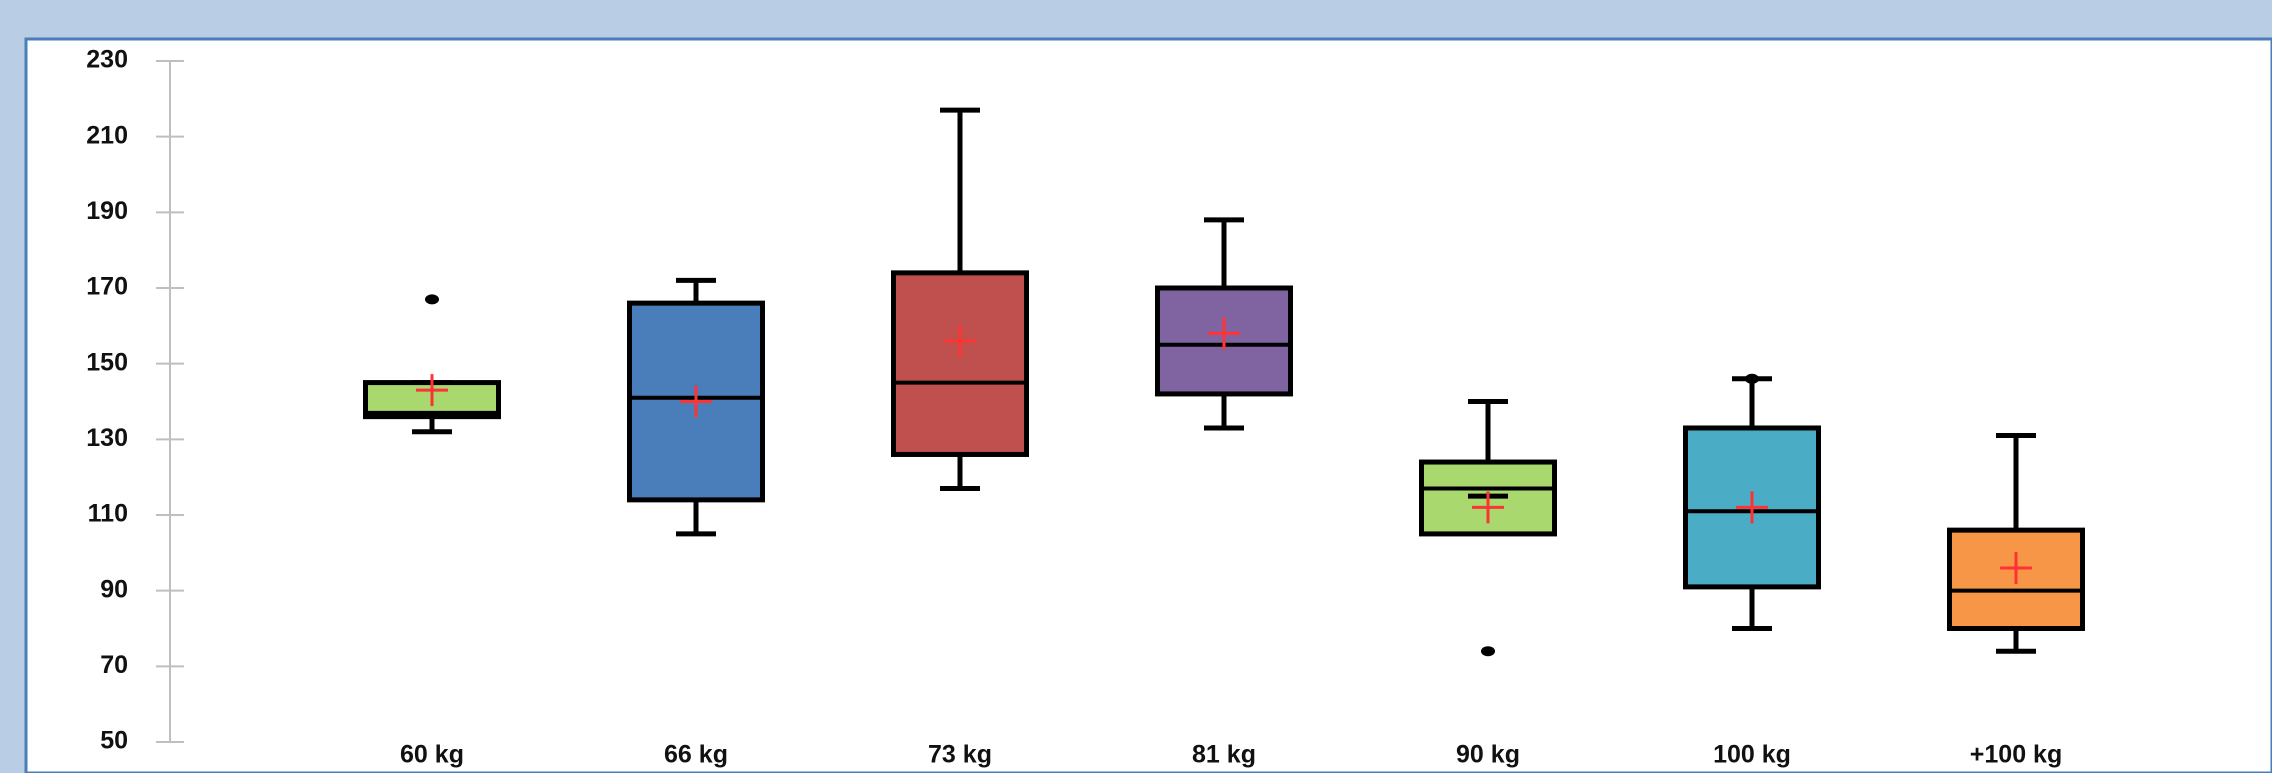 Image resolution: width=2272 pixels, height=773 pixels. What do you see at coordinates (107, 60) in the screenshot?
I see `y-tick-label: 230` at bounding box center [107, 60].